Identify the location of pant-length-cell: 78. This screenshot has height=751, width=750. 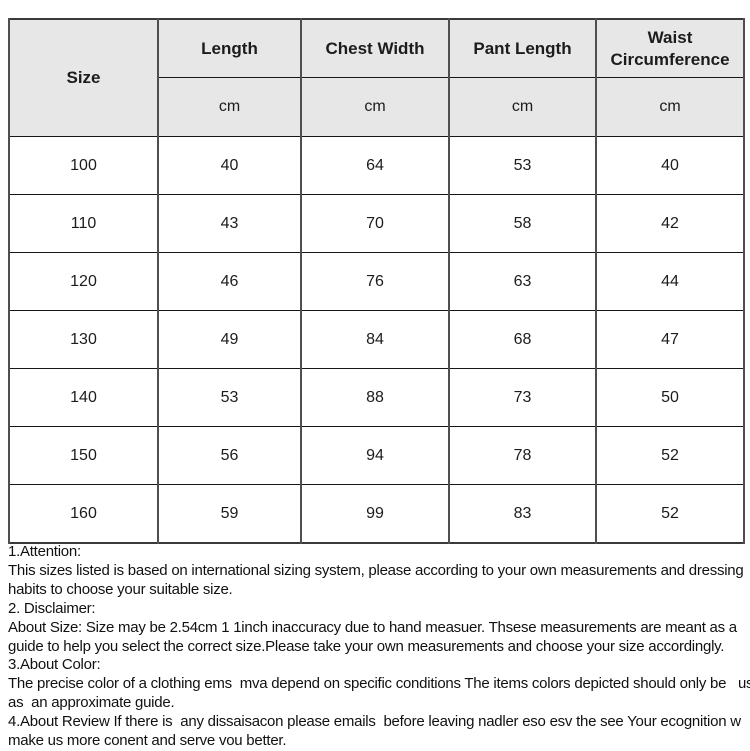
(522, 455).